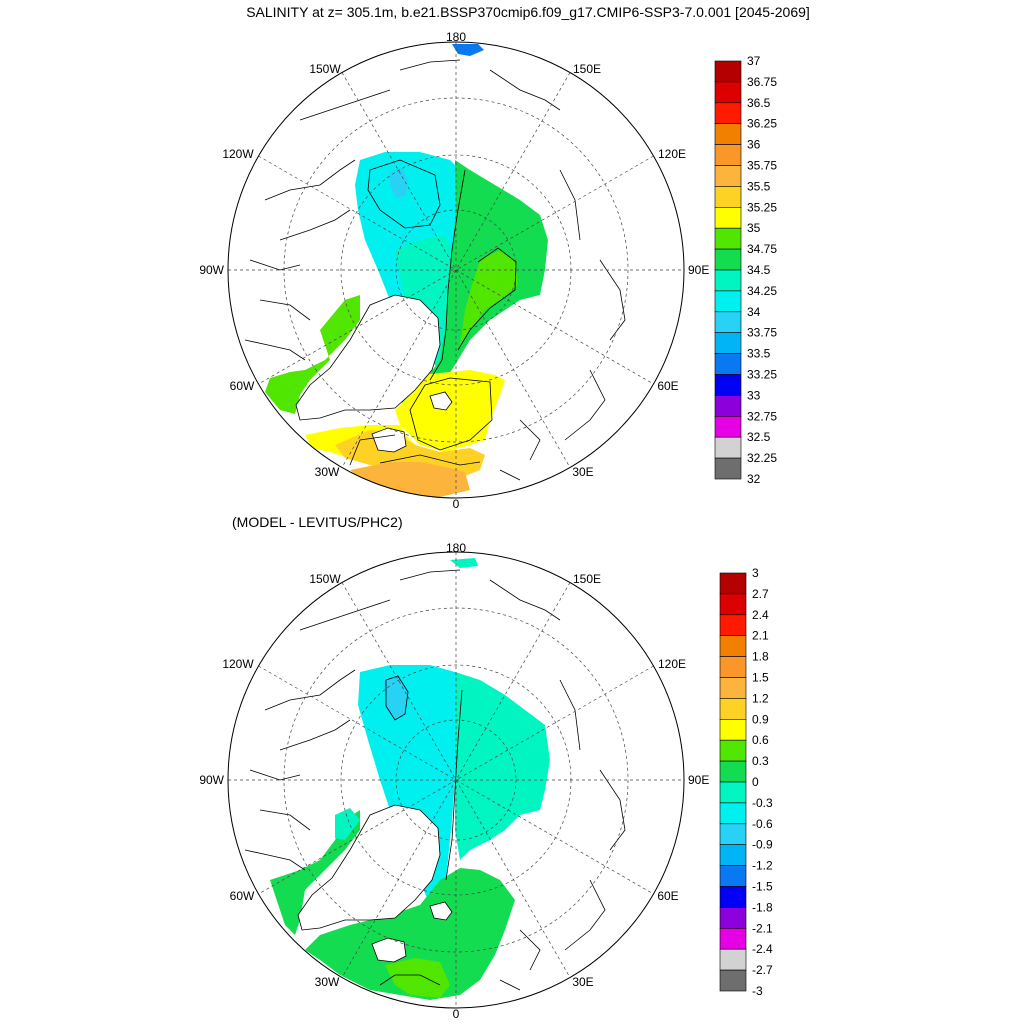  What do you see at coordinates (759, 270) in the screenshot?
I see `colorbar-tick-label: 34.5` at bounding box center [759, 270].